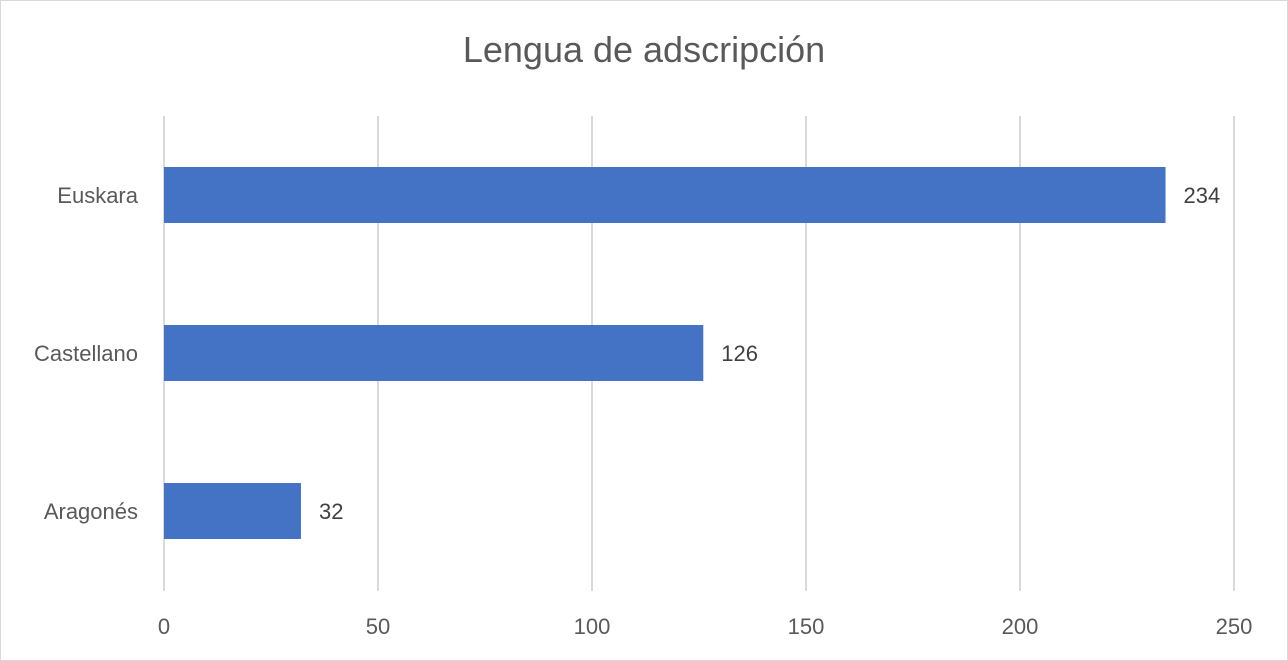 The height and width of the screenshot is (661, 1288). Describe the element at coordinates (164, 626) in the screenshot. I see `x-tick-label: 0` at that location.